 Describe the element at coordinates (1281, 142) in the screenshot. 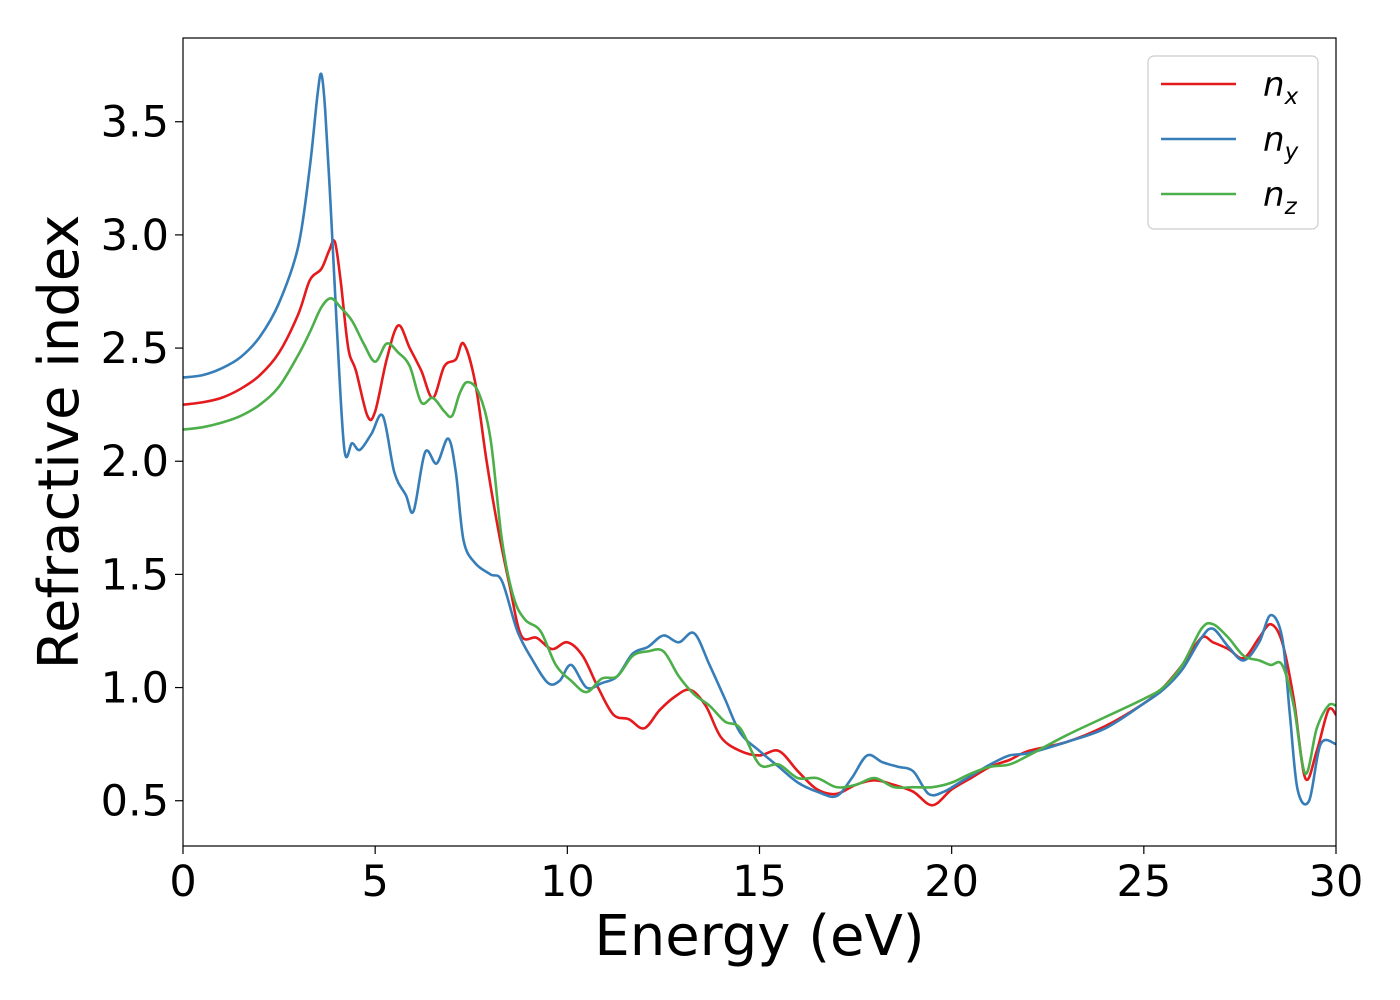

I see `legend-label-y: ny` at that location.